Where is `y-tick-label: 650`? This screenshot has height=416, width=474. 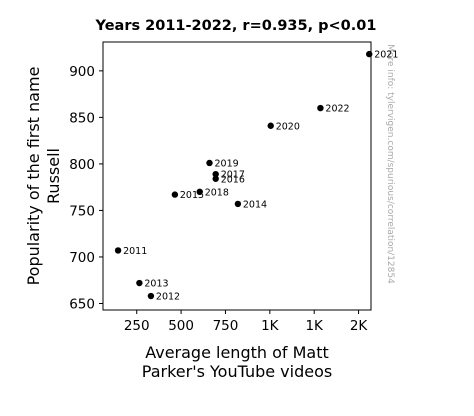 y-tick-label: 650 is located at coordinates (82, 304).